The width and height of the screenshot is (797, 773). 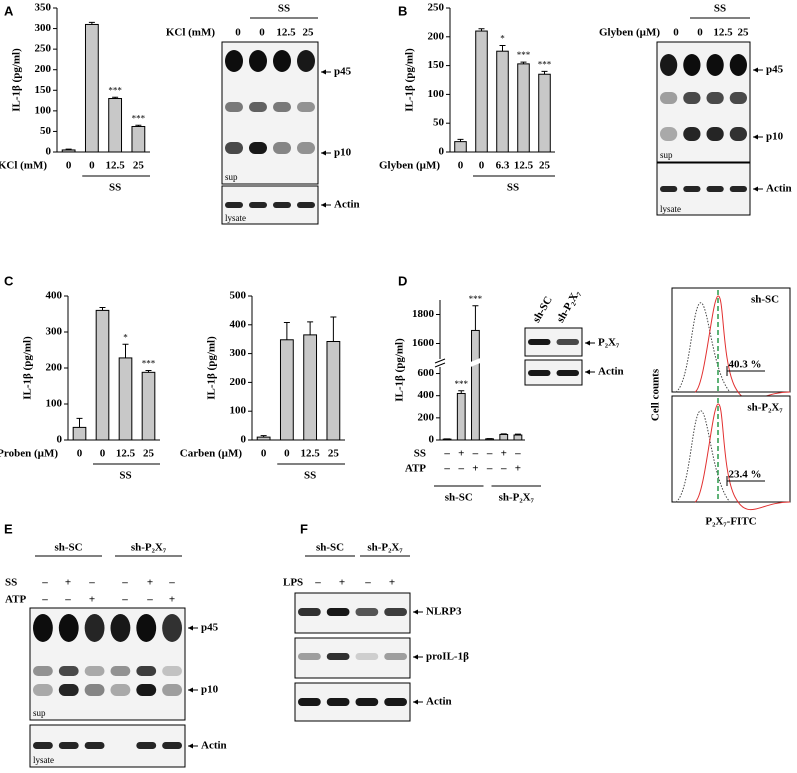 I want to click on y-tick-label: 300, so click(x=54, y=332).